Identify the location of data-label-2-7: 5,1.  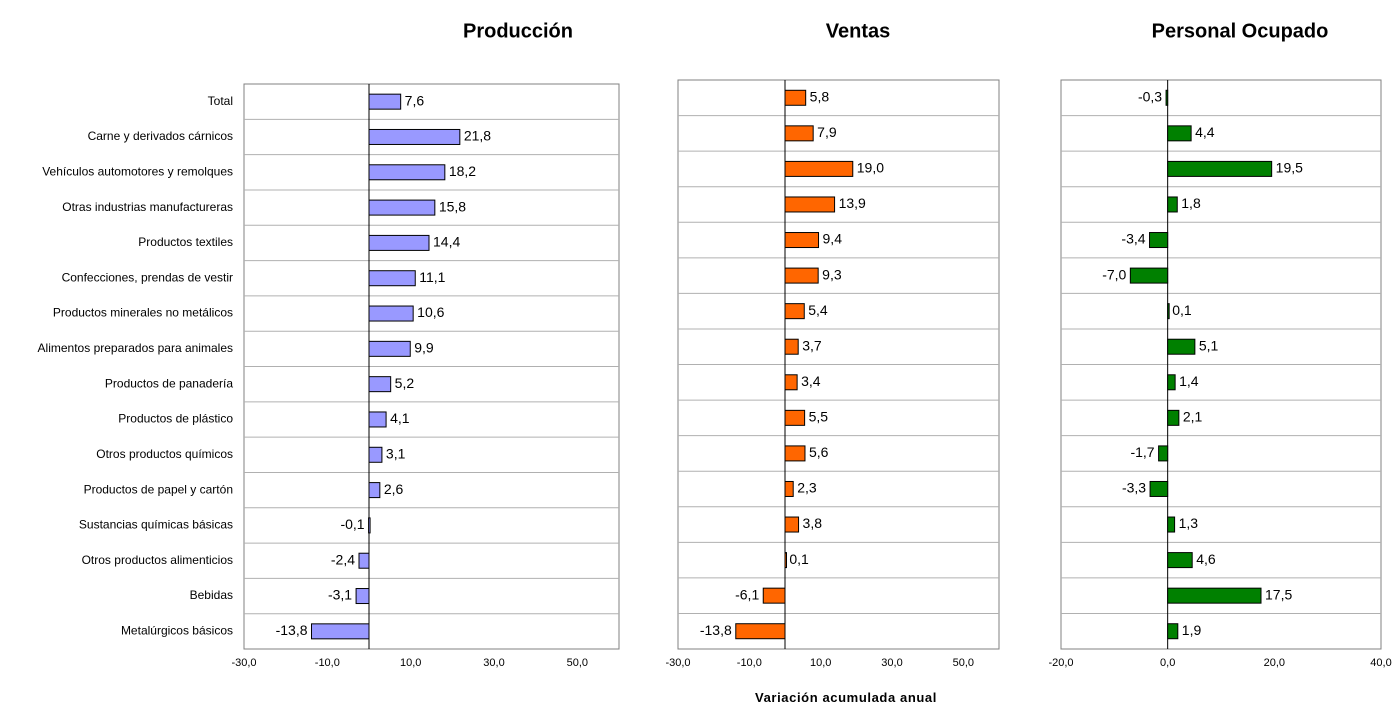
(1209, 345).